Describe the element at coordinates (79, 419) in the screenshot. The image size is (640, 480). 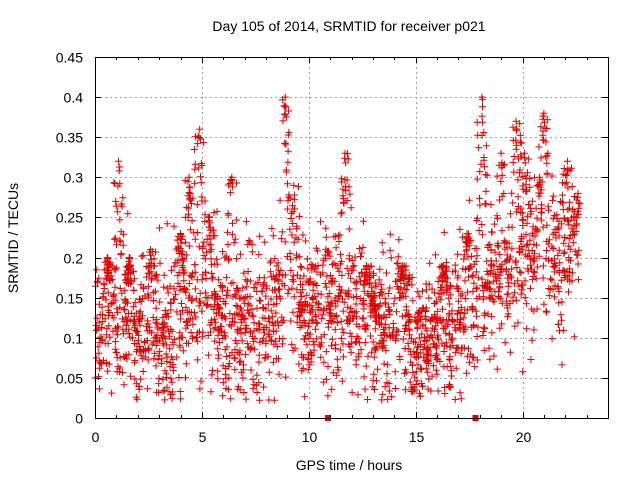
I see `y-tick-label: 0` at that location.